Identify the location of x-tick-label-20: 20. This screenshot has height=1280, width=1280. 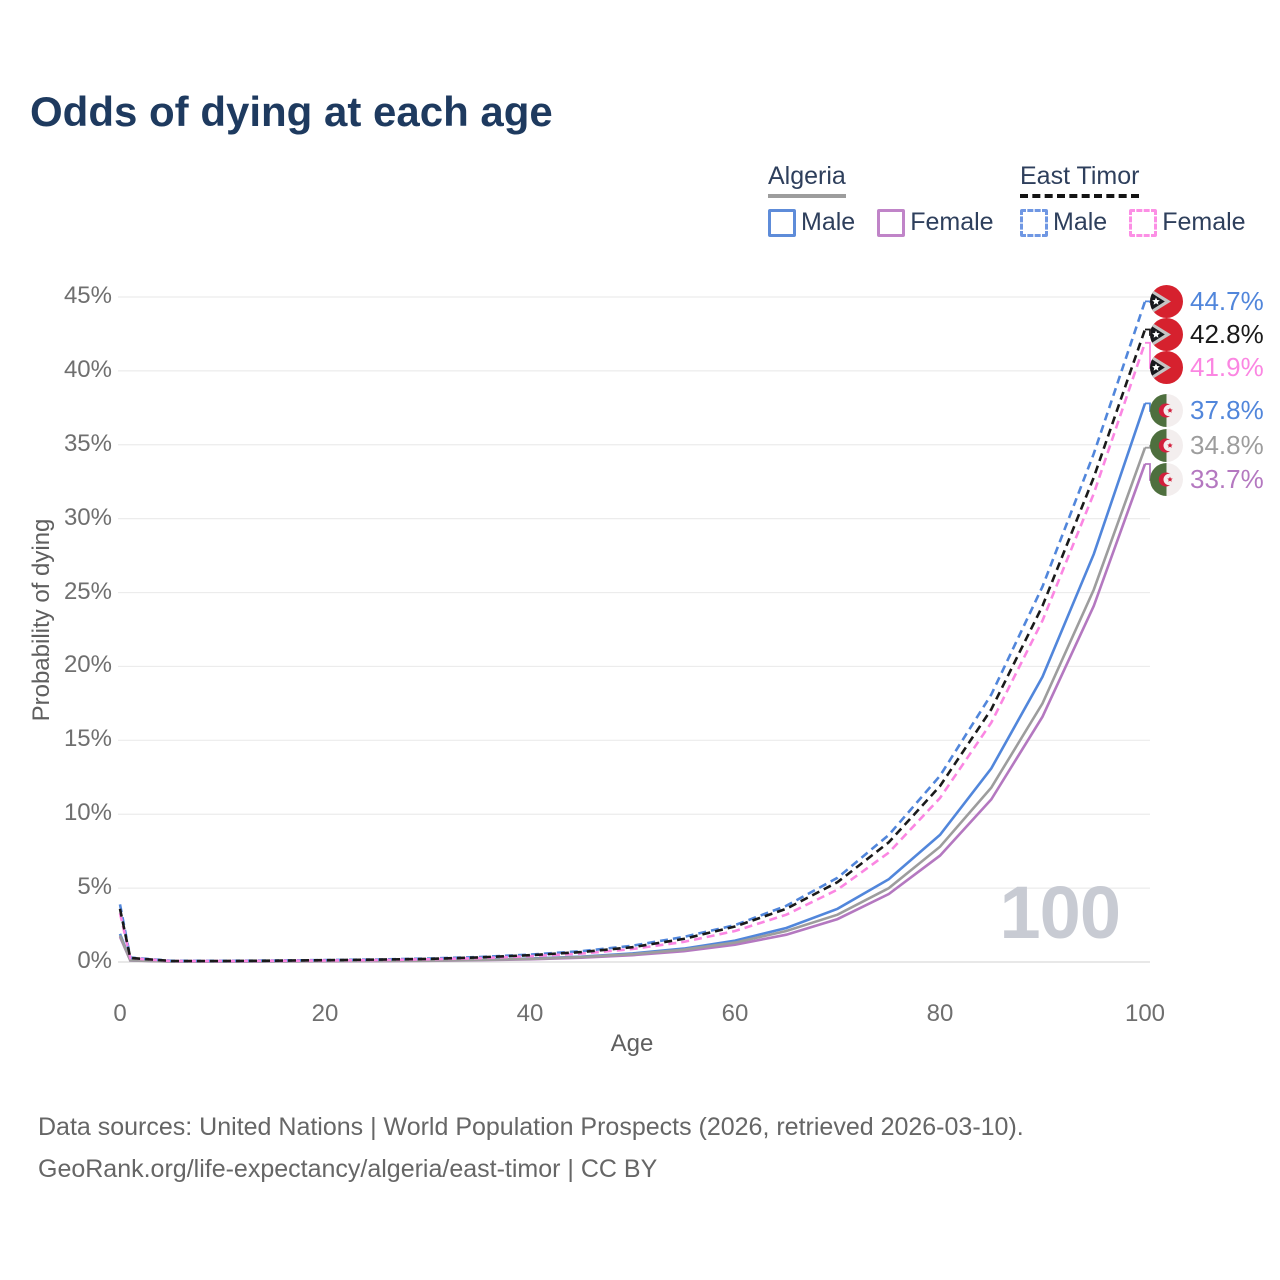
(325, 1013).